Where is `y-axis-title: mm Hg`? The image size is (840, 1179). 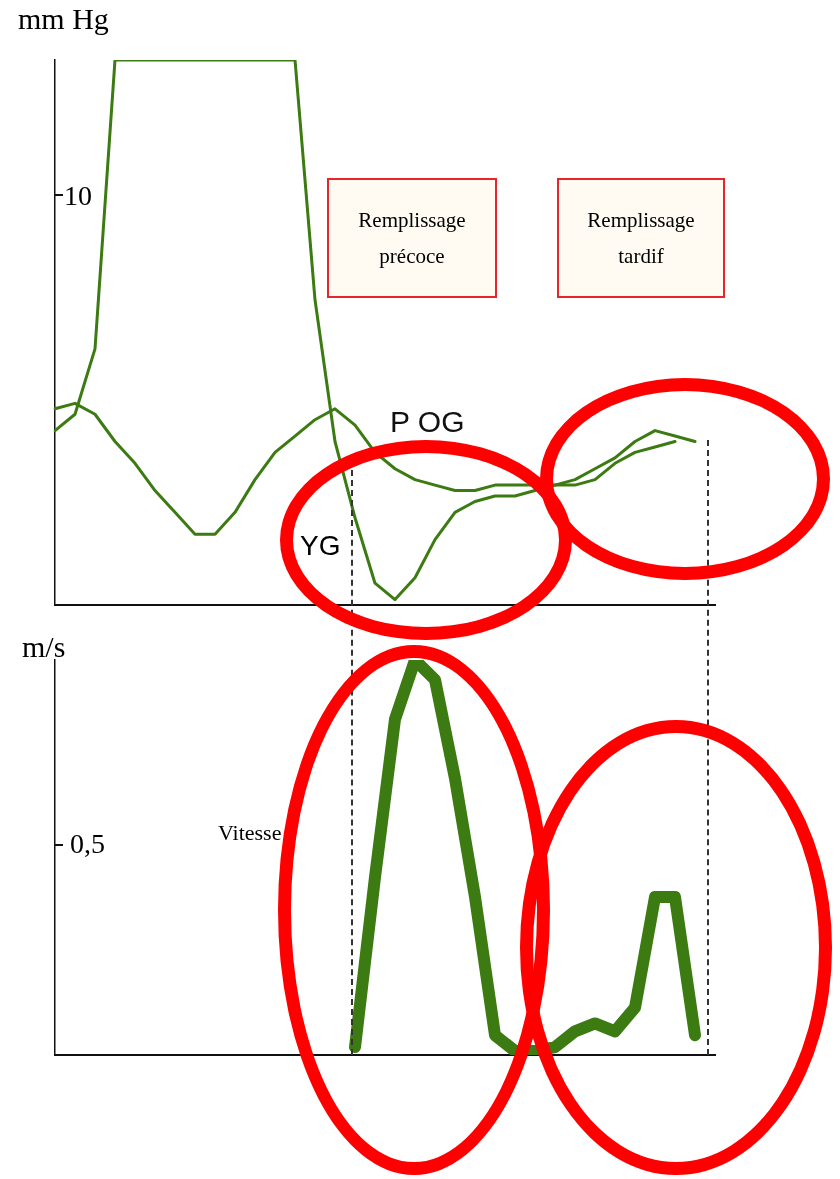 y-axis-title: mm Hg is located at coordinates (63, 19).